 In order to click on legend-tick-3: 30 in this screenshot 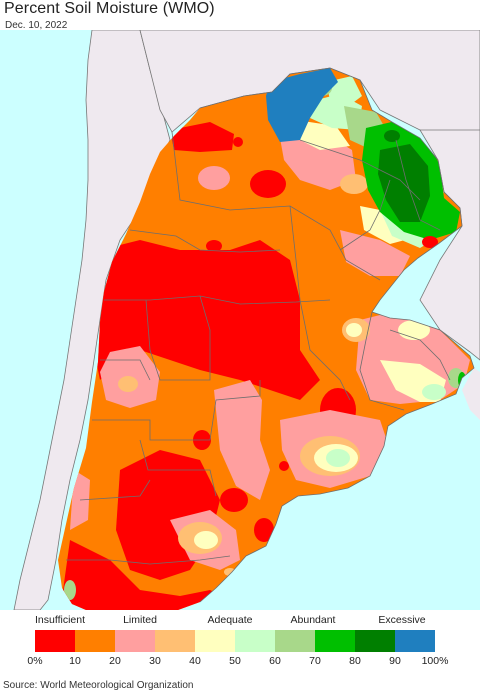, I will do `click(155, 661)`.